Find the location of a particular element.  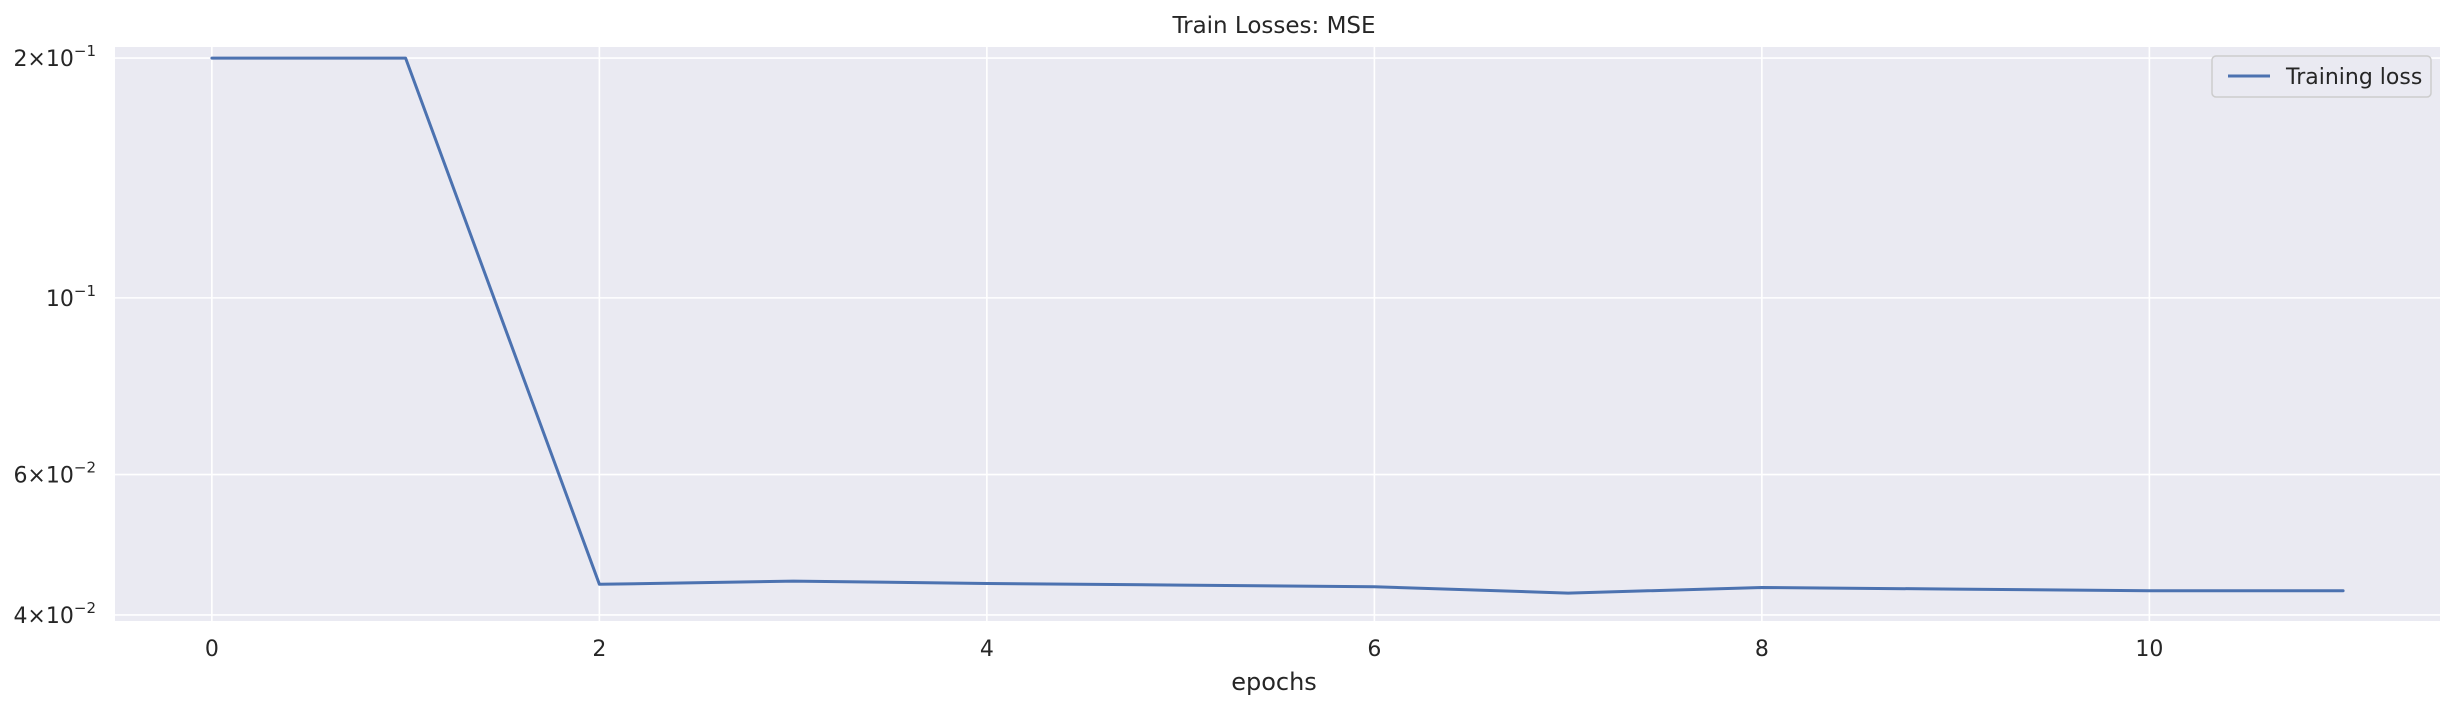

legend-label-training-loss: Training loss is located at coordinates (2353, 77).